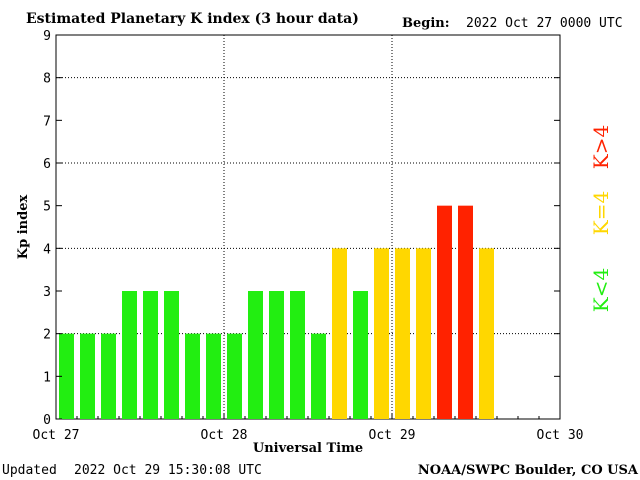 The height and width of the screenshot is (480, 640). Describe the element at coordinates (168, 470) in the screenshot. I see `updated-value: 2022 Oct 29 15:30:08 UTC` at that location.